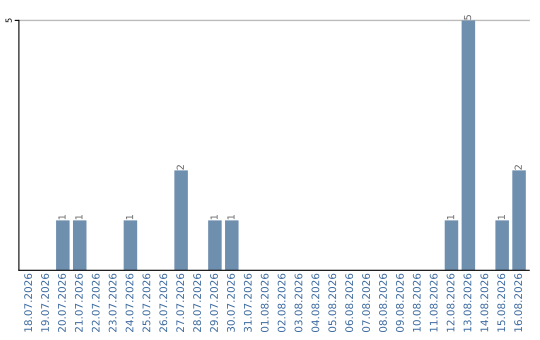 The width and height of the screenshot is (540, 340). Describe the element at coordinates (332, 303) in the screenshot. I see `x-tick-label: 05.08.2026` at that location.